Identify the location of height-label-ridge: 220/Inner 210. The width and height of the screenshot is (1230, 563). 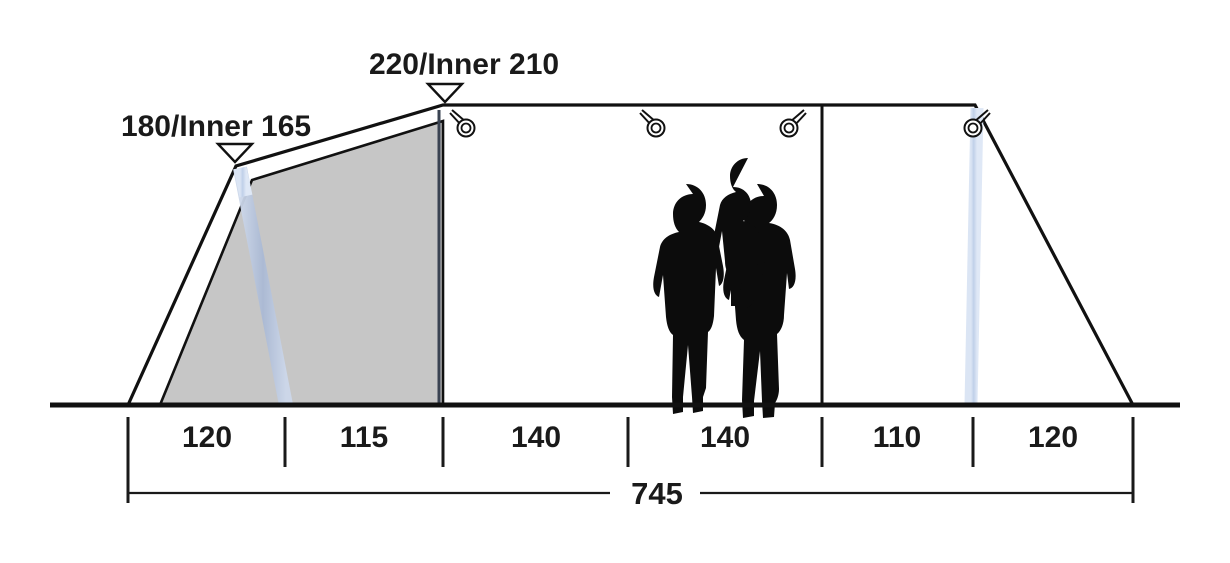
(464, 64).